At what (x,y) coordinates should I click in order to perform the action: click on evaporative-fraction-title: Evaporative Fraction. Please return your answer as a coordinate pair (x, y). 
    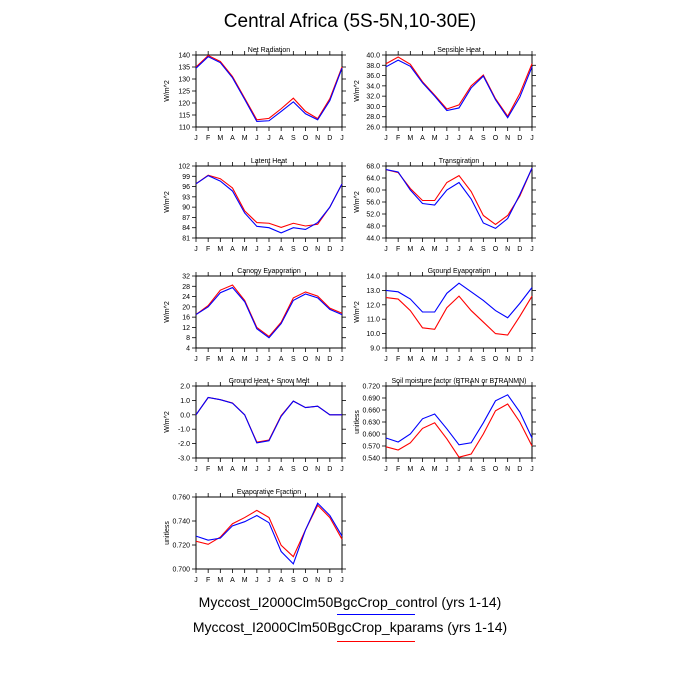
    Looking at the image, I should click on (269, 492).